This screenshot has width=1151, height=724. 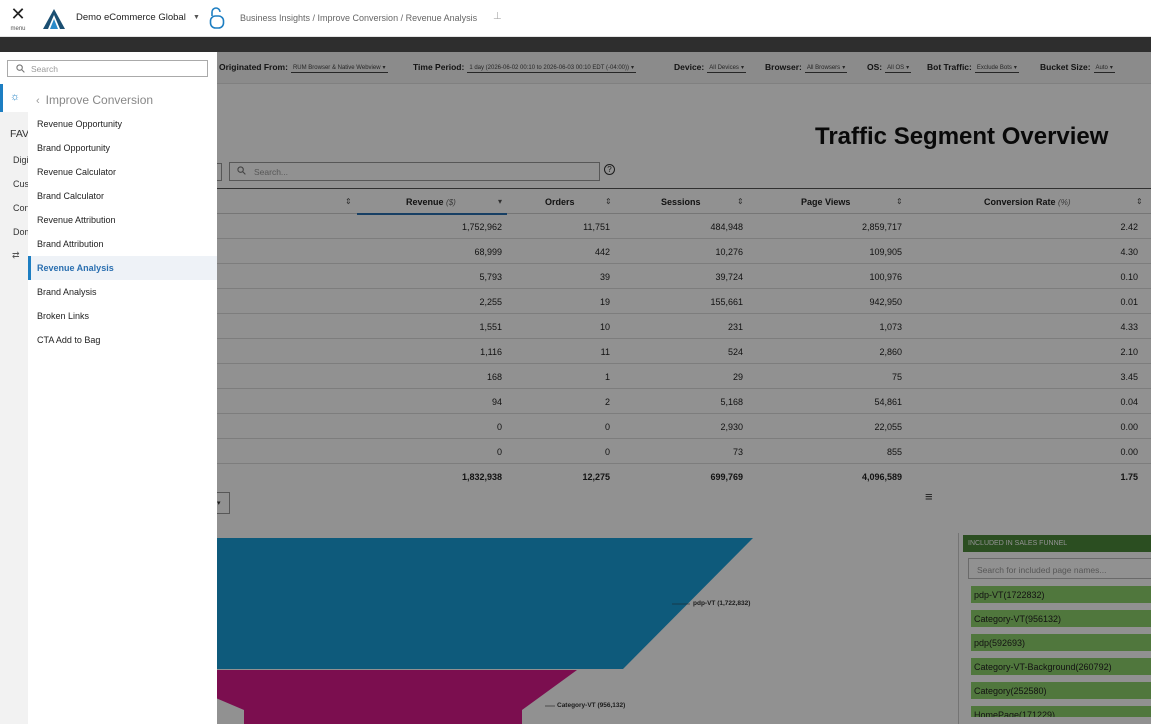 What do you see at coordinates (69, 340) in the screenshot?
I see `menu-item-cta-add-to-bag: CTA Add to Bag` at bounding box center [69, 340].